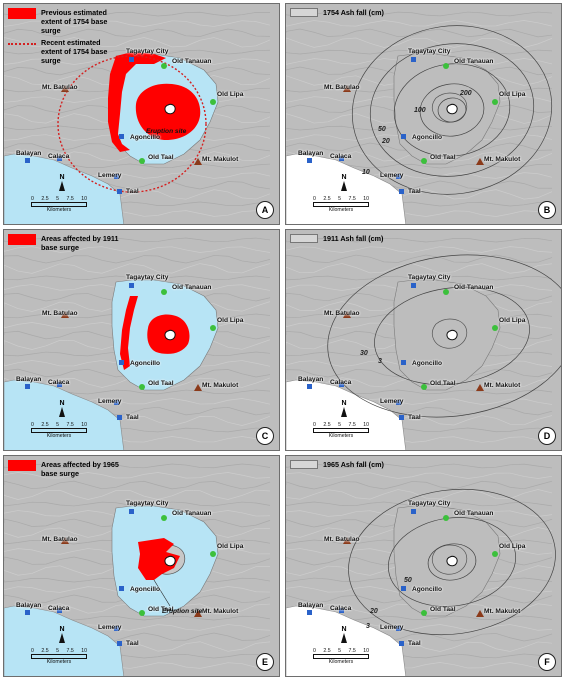 This screenshot has width=565, height=680. I want to click on scale-ticks: 0 2.5 5 7.5 10, so click(59, 651).